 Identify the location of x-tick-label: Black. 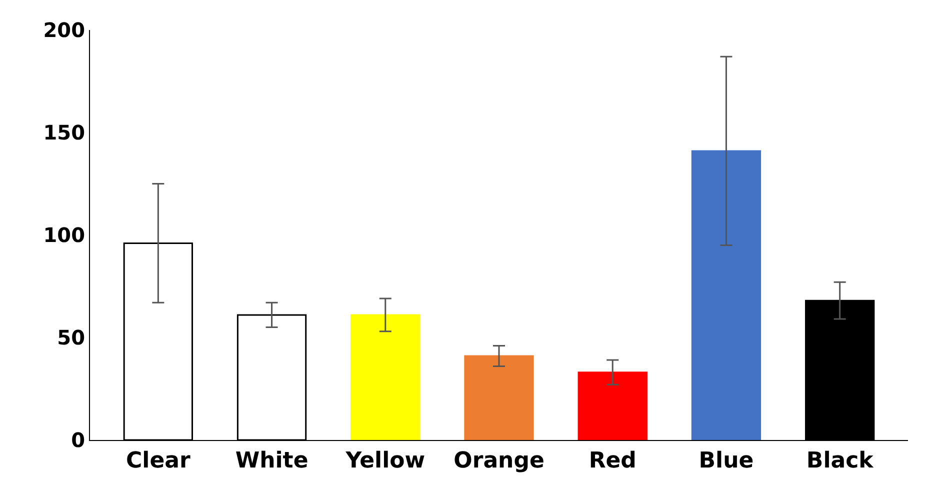
(840, 461).